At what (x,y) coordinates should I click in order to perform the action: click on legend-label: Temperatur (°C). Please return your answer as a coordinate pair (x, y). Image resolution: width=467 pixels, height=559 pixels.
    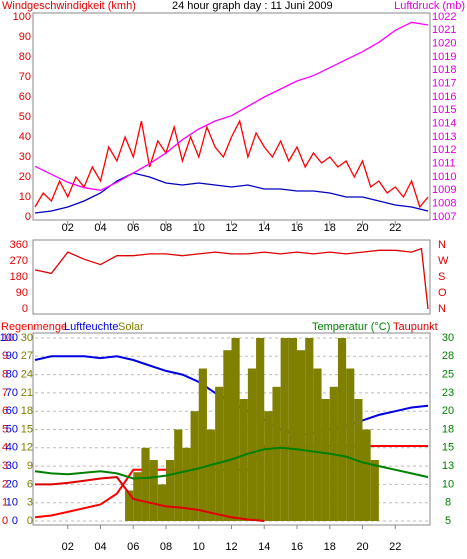
    Looking at the image, I should click on (351, 327).